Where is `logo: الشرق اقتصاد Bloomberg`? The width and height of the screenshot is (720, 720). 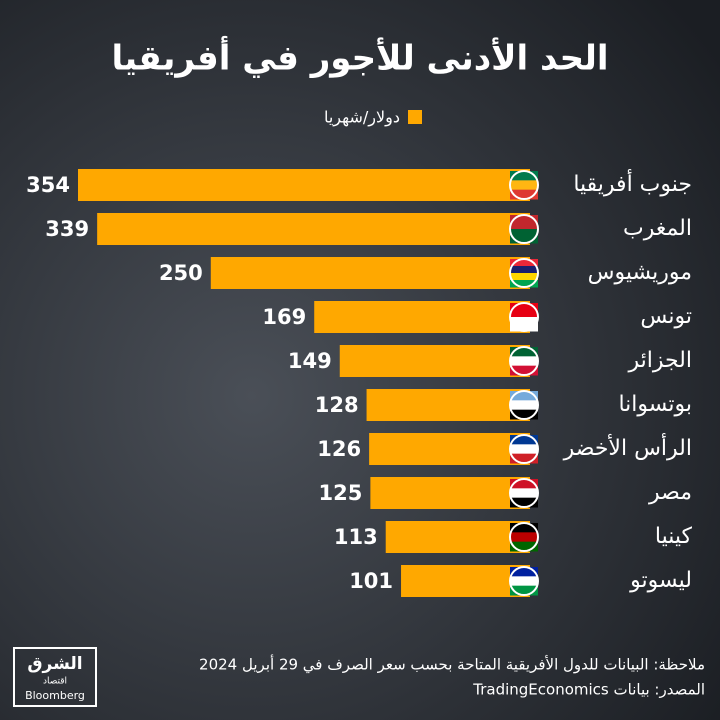 logo: الشرق اقتصاد Bloomberg is located at coordinates (55, 677).